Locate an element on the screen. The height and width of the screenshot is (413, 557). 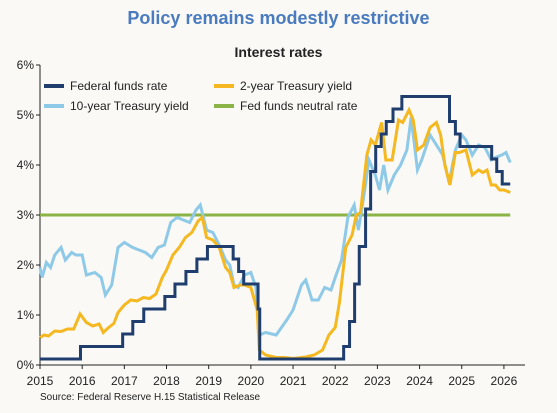
chart-subtitle: Interest rates is located at coordinates (278, 52).